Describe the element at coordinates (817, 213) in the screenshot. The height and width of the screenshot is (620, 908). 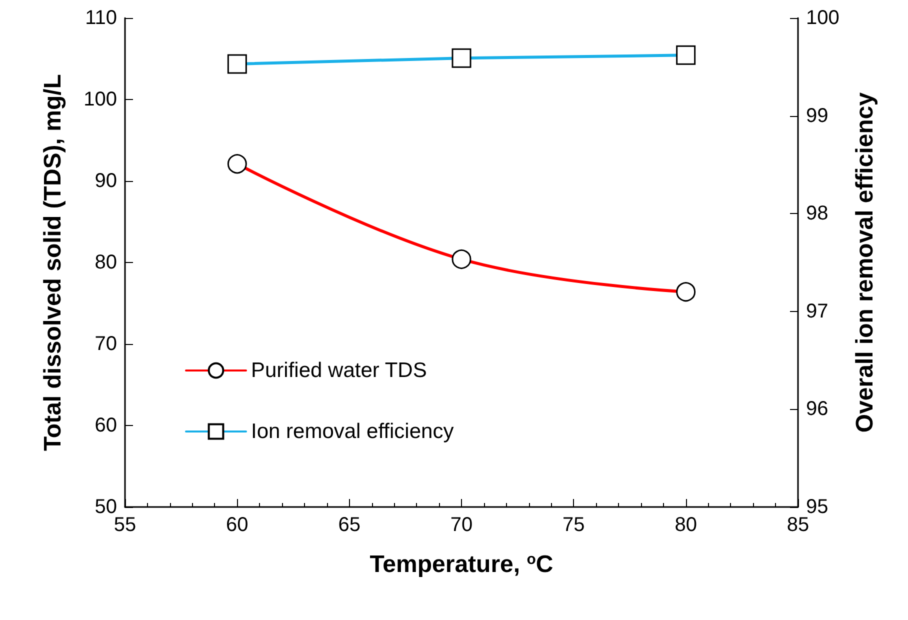
I see `y2-tick-label: 98` at that location.